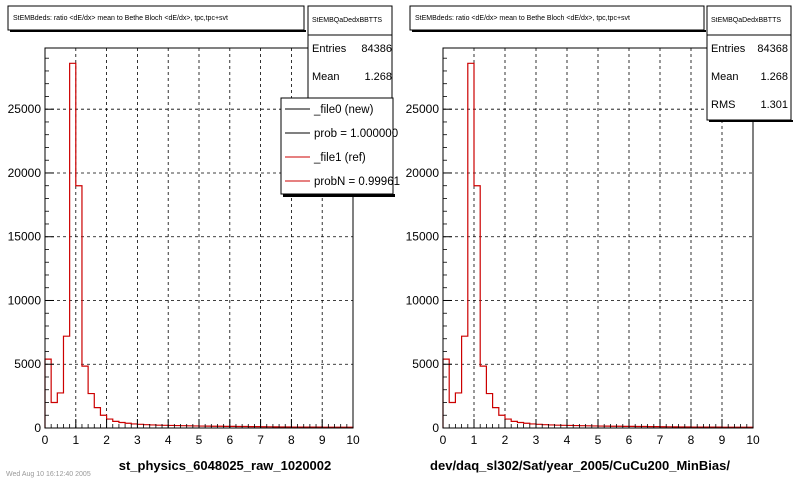 This screenshot has height=480, width=800. I want to click on right-stats-mean-label: Mean, so click(725, 77).